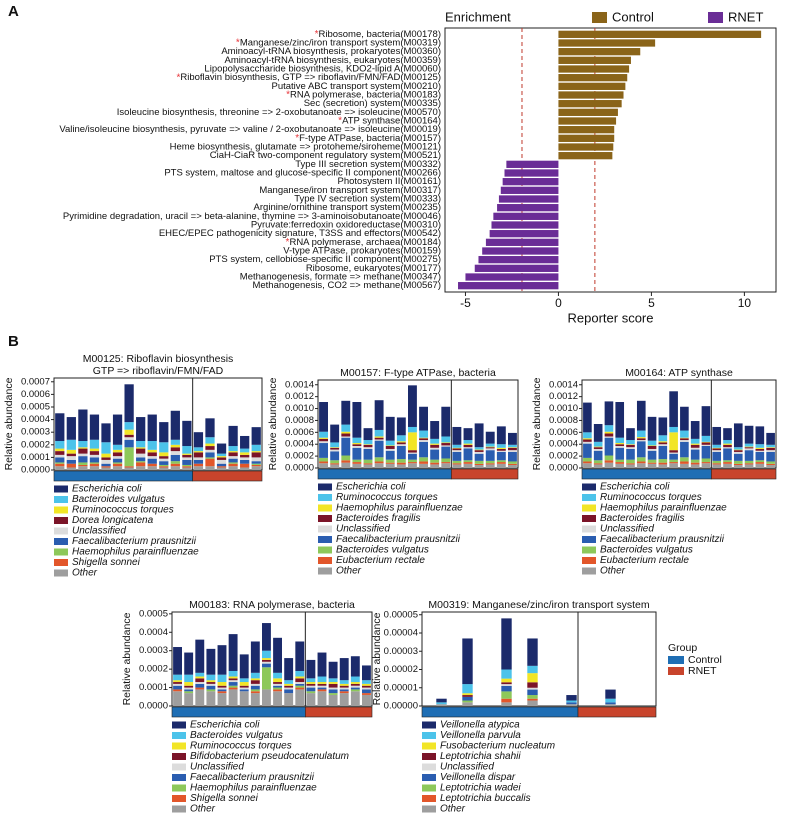 The height and width of the screenshot is (821, 789). I want to click on x-tick-label: 10, so click(745, 303).